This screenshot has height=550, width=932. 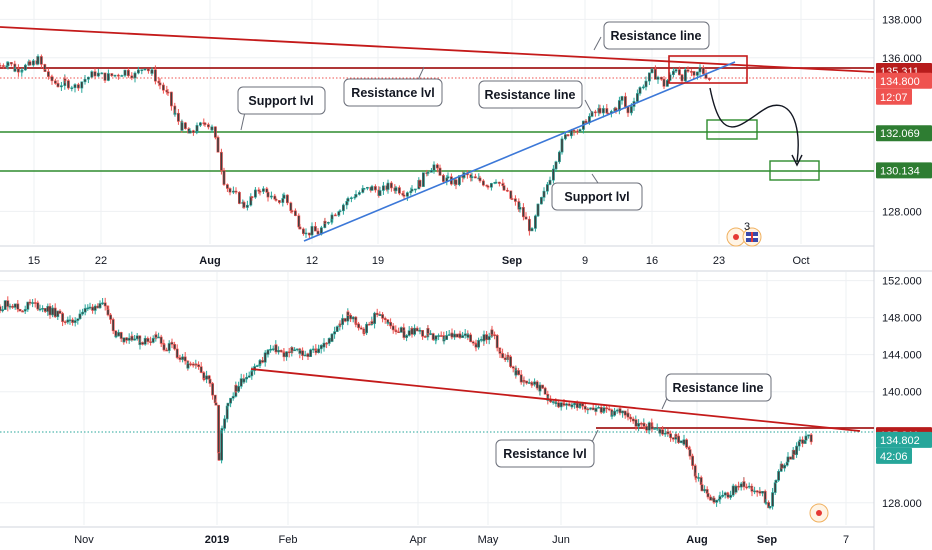 What do you see at coordinates (597, 192) in the screenshot?
I see `callout-support-lvl-top-mid: Support lvl` at bounding box center [597, 192].